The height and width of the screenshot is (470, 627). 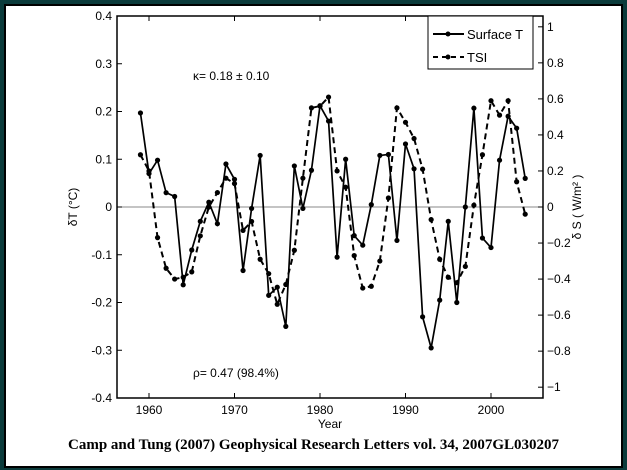 I want to click on y-right-tick-label: 0.8, so click(x=555, y=63).